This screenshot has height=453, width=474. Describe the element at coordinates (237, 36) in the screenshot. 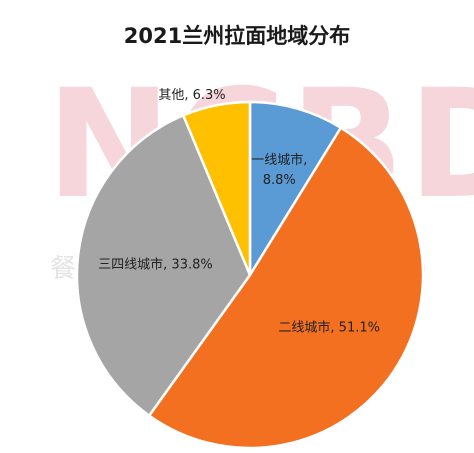

I see `chart-title: 2021兰州拉面地域分布` at that location.